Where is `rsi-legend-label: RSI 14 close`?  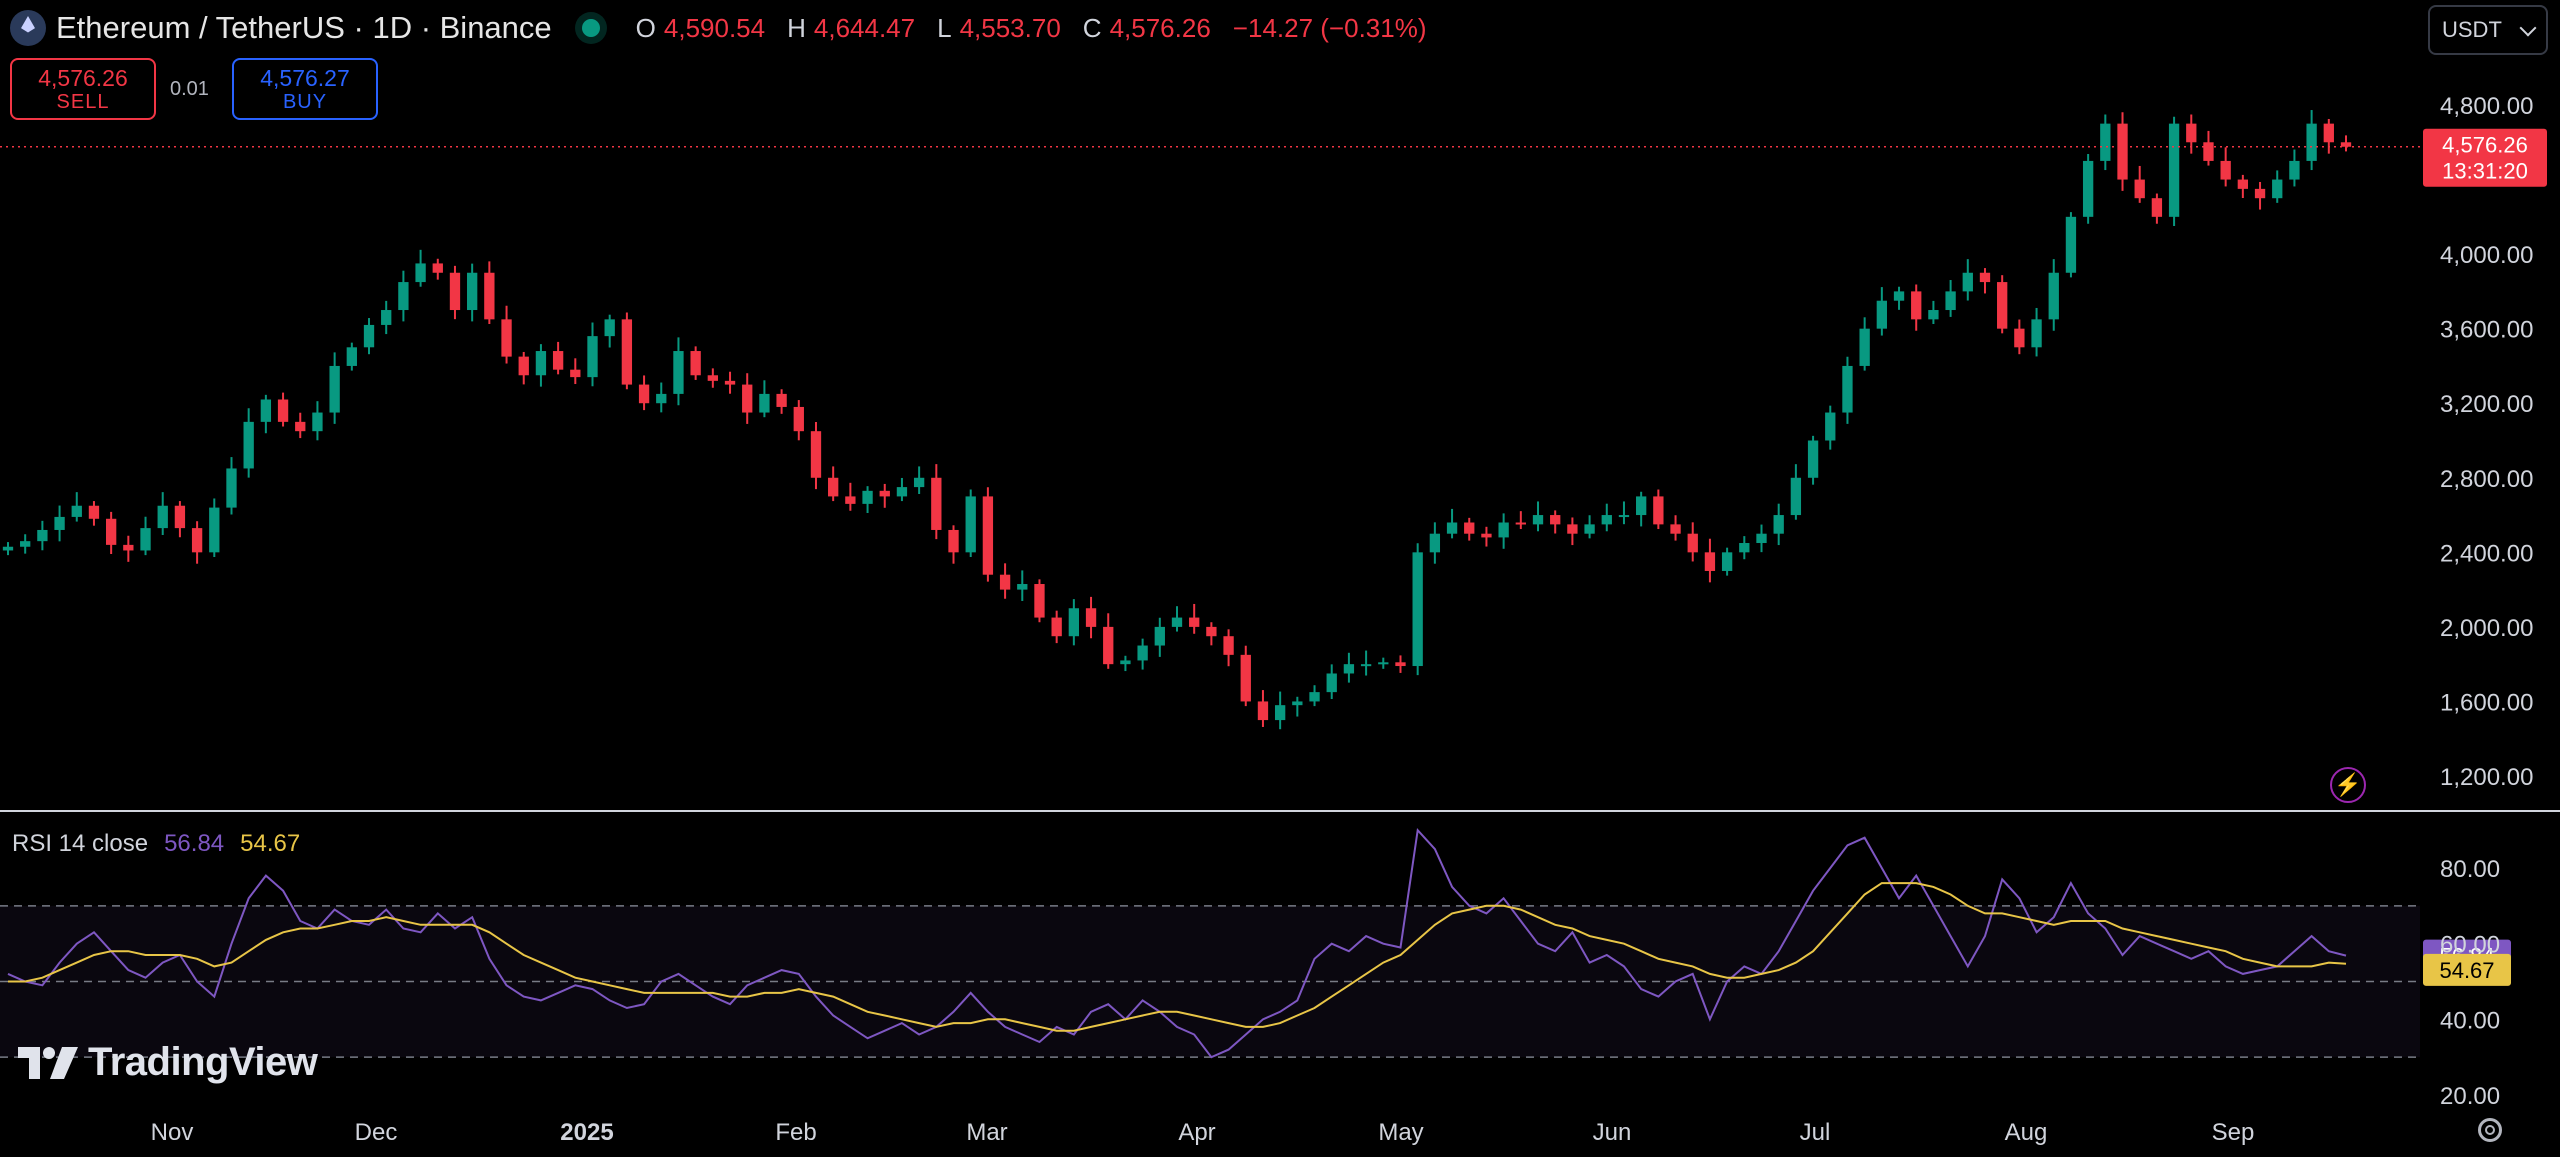
rsi-legend-label: RSI 14 close is located at coordinates (80, 843).